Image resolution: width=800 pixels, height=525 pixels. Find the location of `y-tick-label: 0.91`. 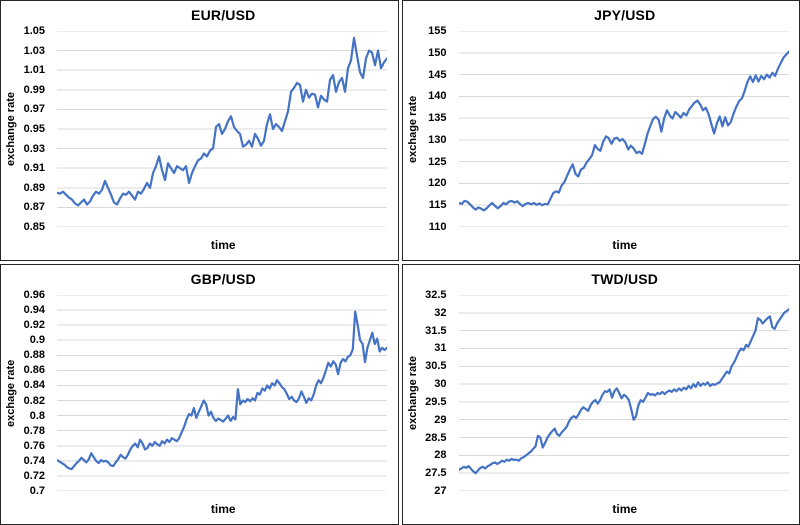

y-tick-label: 0.91 is located at coordinates (34, 168).